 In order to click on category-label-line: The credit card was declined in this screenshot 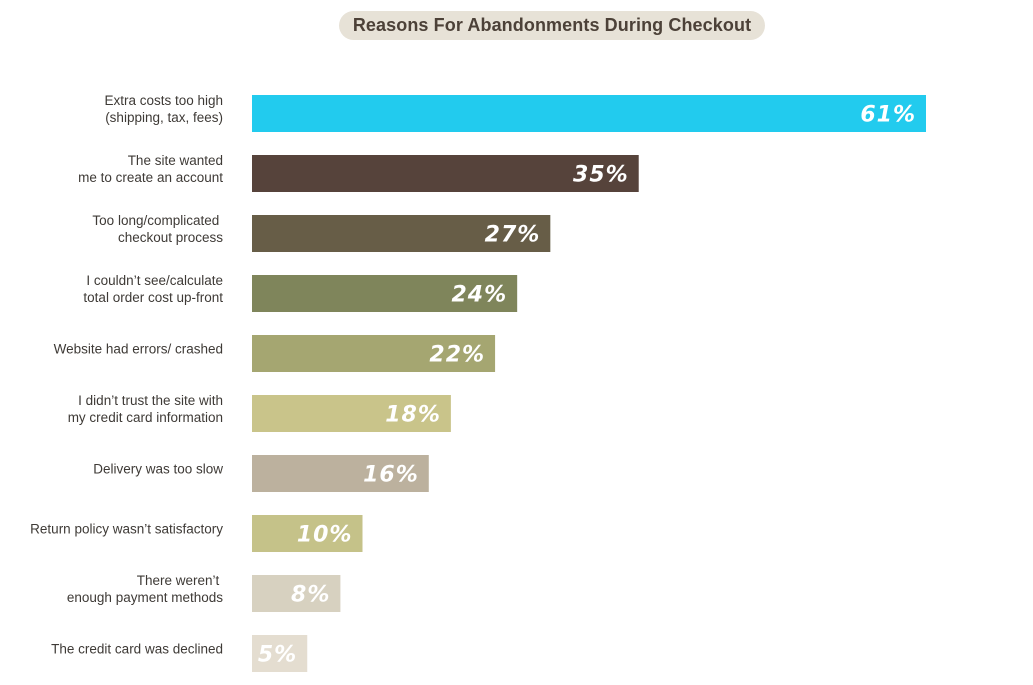, I will do `click(137, 649)`.